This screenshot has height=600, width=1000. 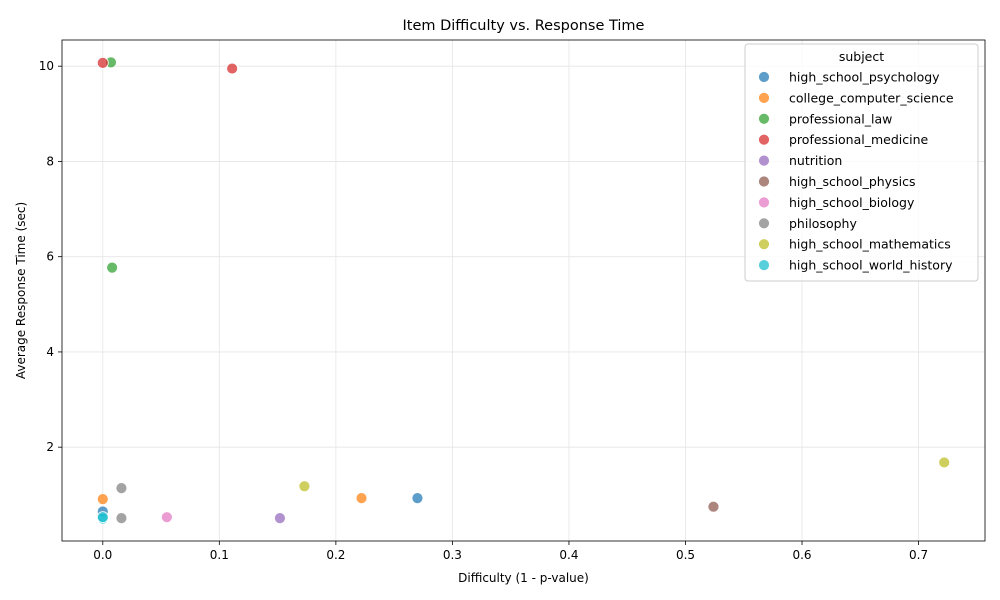 I want to click on y-tick-label: 8, so click(x=50, y=161).